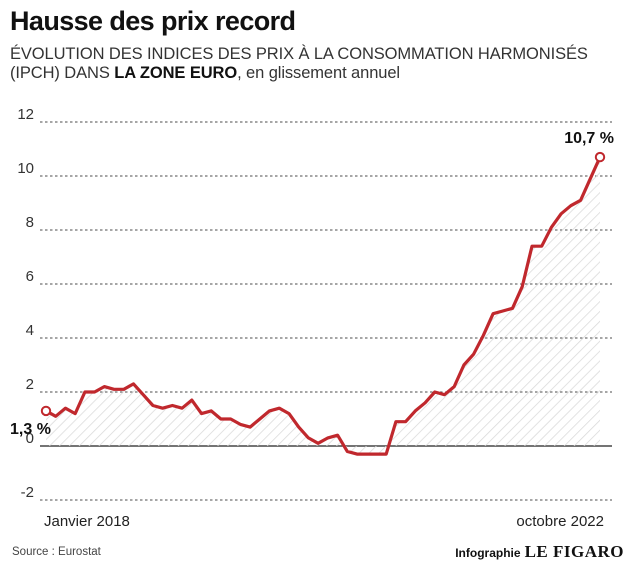  I want to click on figaro-logo: LE FIGARO, so click(574, 551).